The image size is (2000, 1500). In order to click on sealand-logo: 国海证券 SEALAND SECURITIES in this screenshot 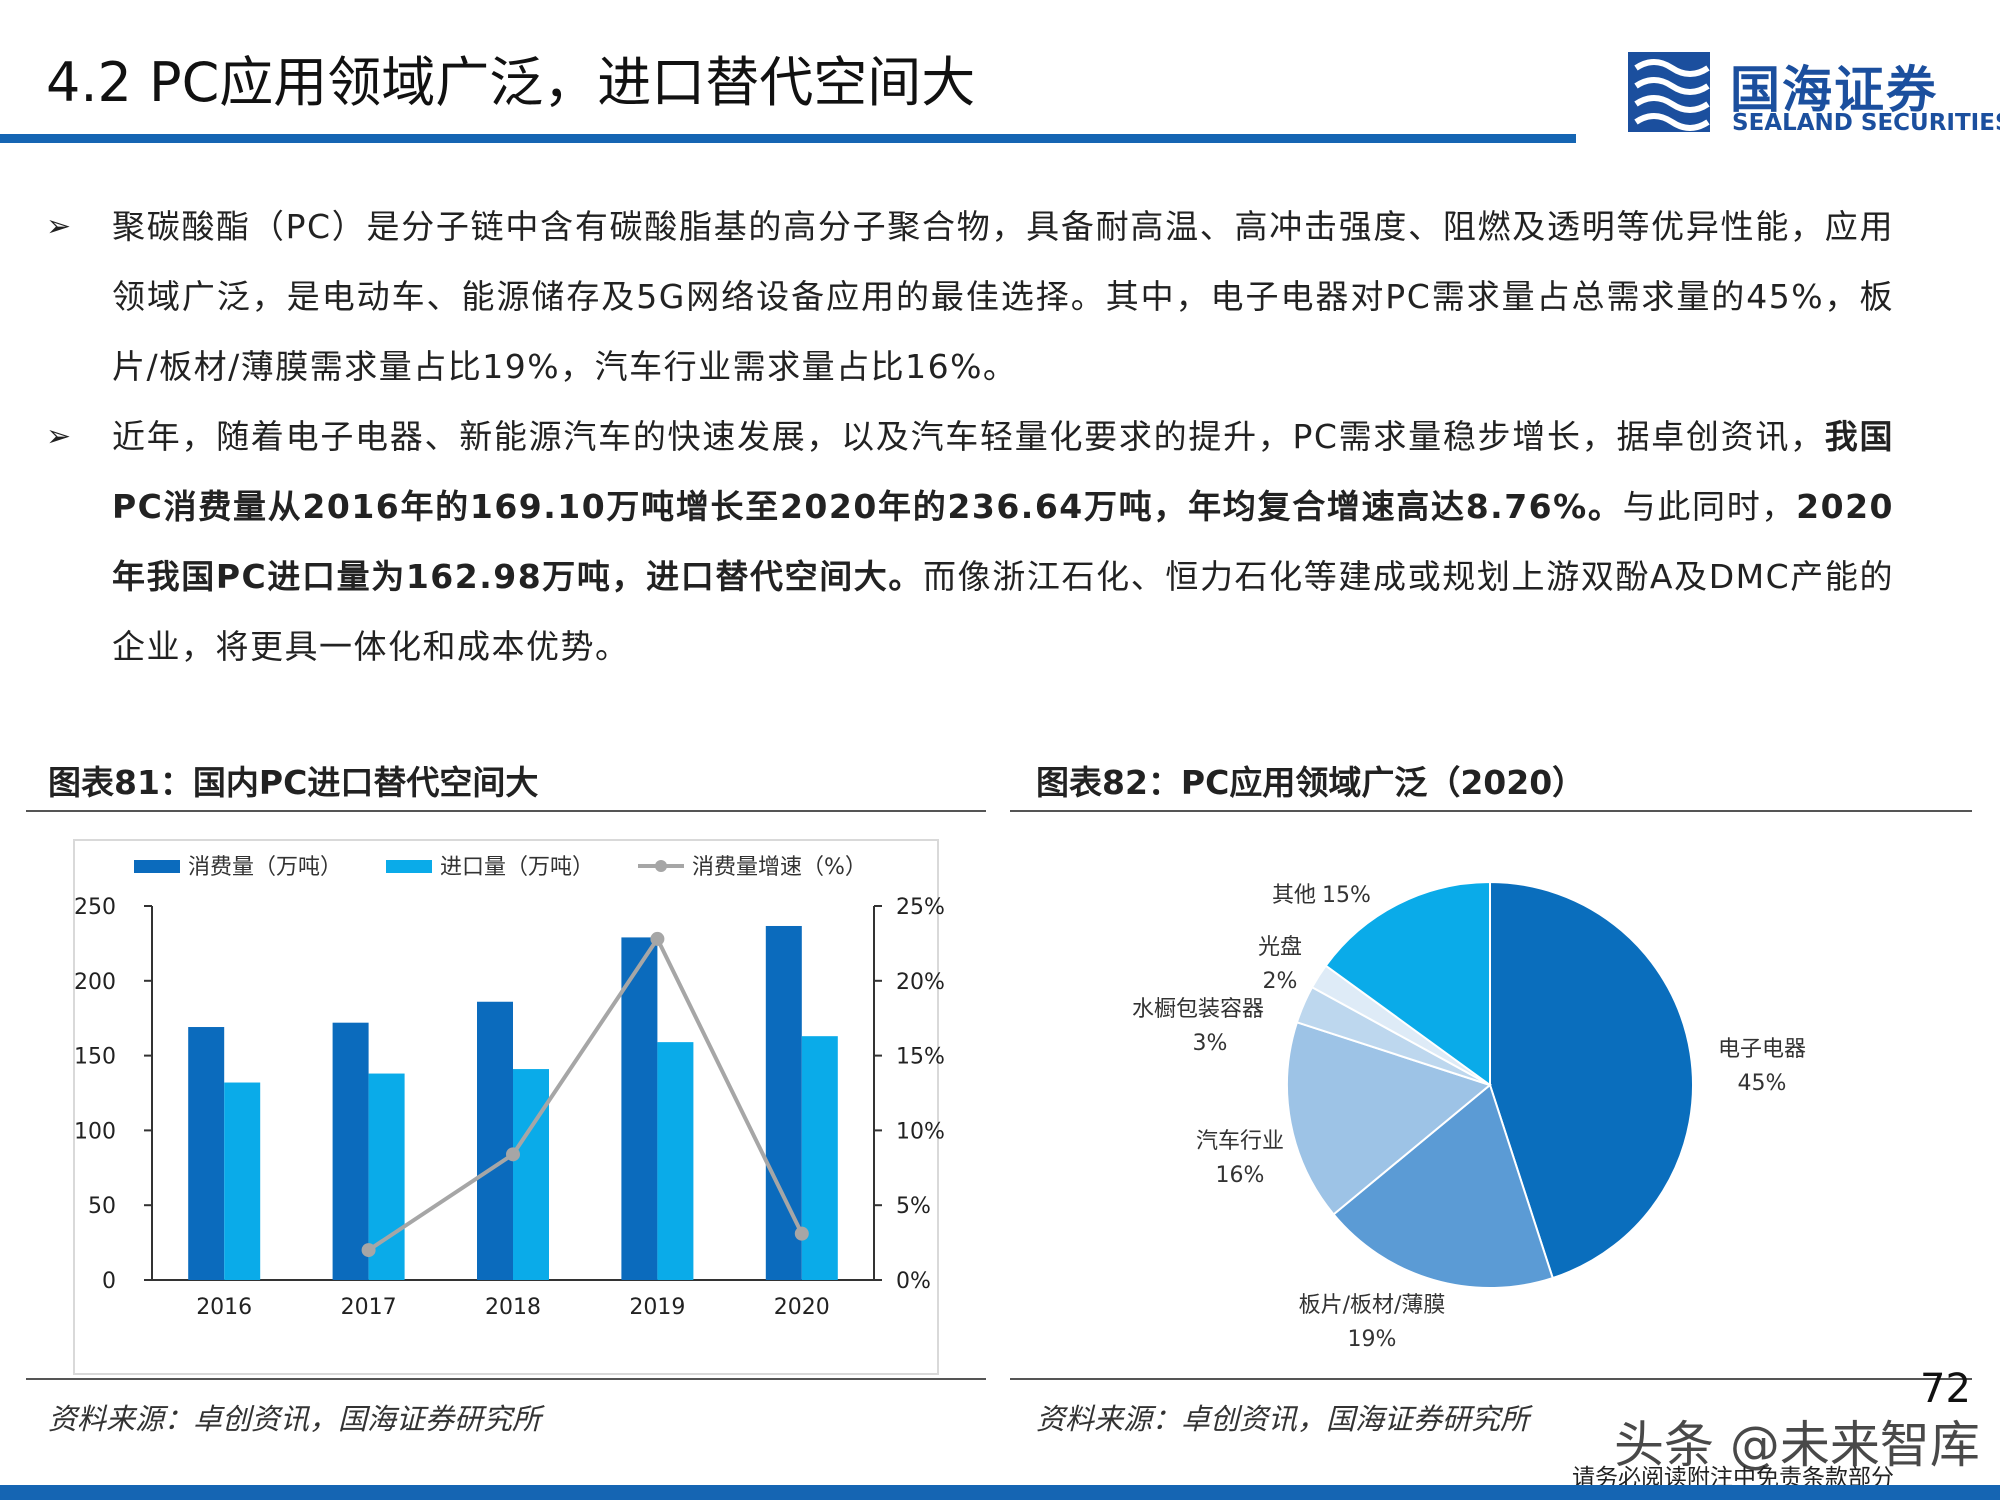, I will do `click(1812, 96)`.